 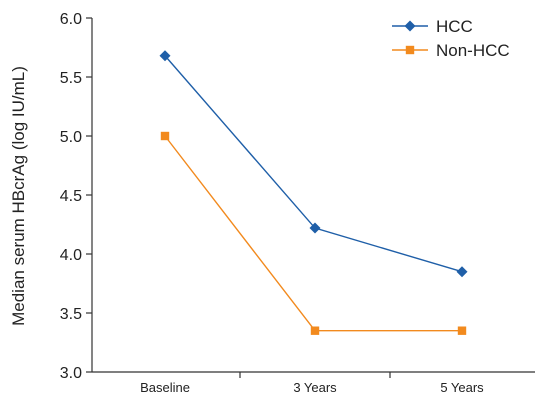 What do you see at coordinates (315, 387) in the screenshot?
I see `x-tick-label: 3 Years` at bounding box center [315, 387].